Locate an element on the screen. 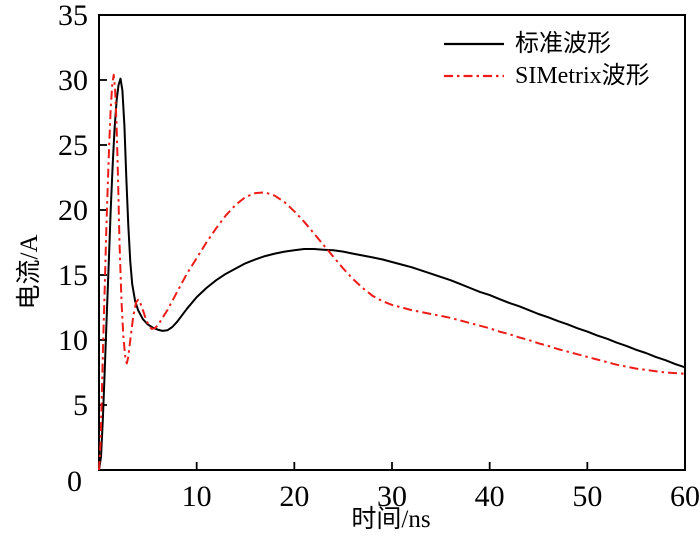 This screenshot has height=551, width=700. y-tick-label: 5 is located at coordinates (80, 405).